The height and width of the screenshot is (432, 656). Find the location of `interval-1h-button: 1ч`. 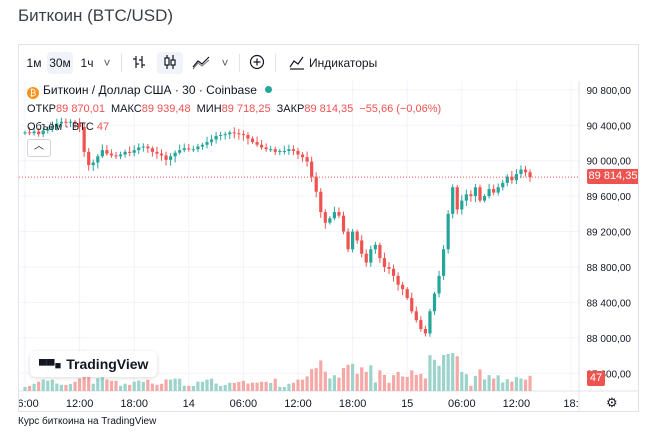

interval-1h-button: 1ч is located at coordinates (87, 63).